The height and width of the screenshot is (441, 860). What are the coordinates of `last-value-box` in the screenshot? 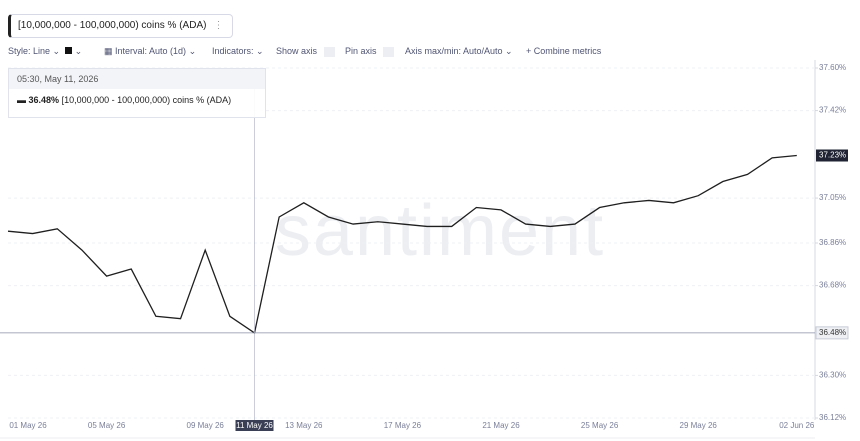 It's located at (832, 155).